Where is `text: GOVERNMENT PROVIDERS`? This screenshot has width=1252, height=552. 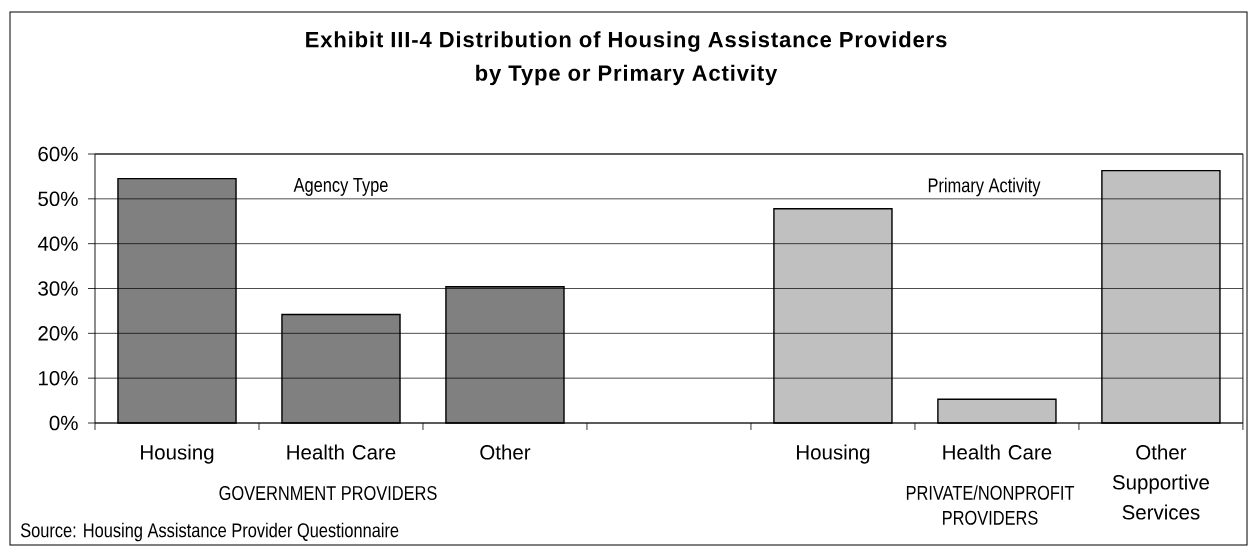
text: GOVERNMENT PROVIDERS is located at coordinates (328, 493).